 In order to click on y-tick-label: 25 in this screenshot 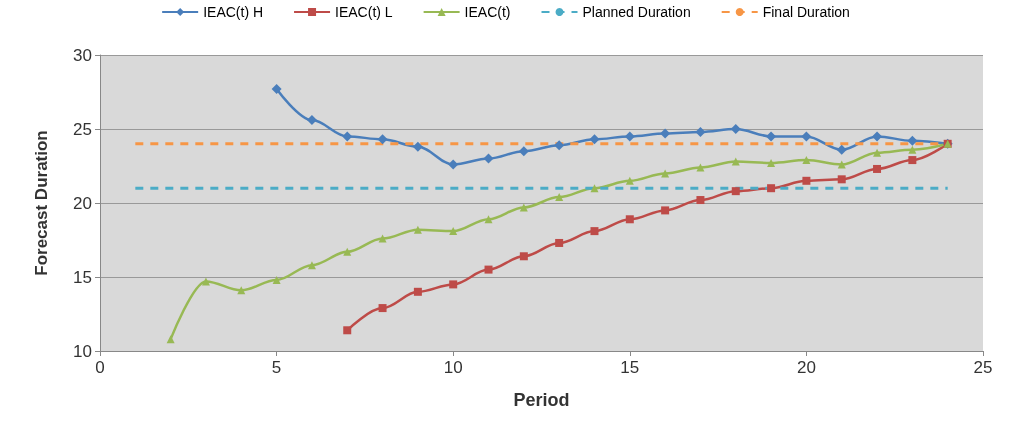, I will do `click(82, 129)`.